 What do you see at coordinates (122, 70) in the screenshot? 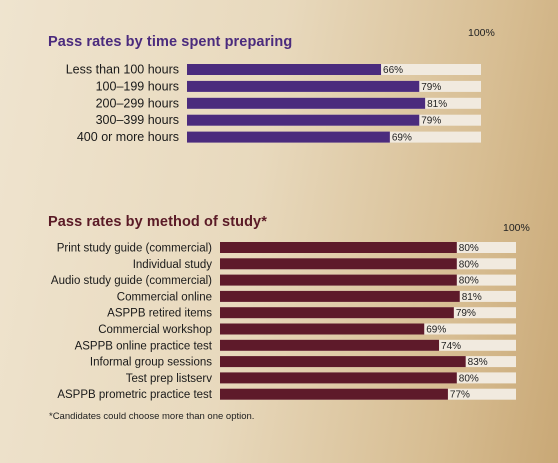
I see `category-label: Less than 100 hours` at bounding box center [122, 70].